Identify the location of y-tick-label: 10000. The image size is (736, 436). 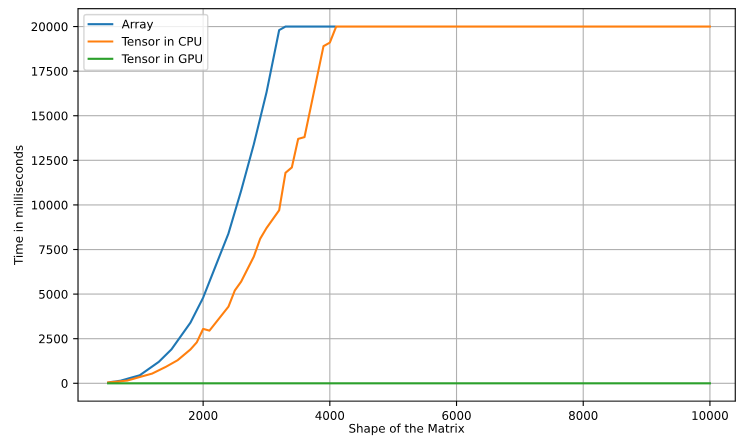
(50, 205).